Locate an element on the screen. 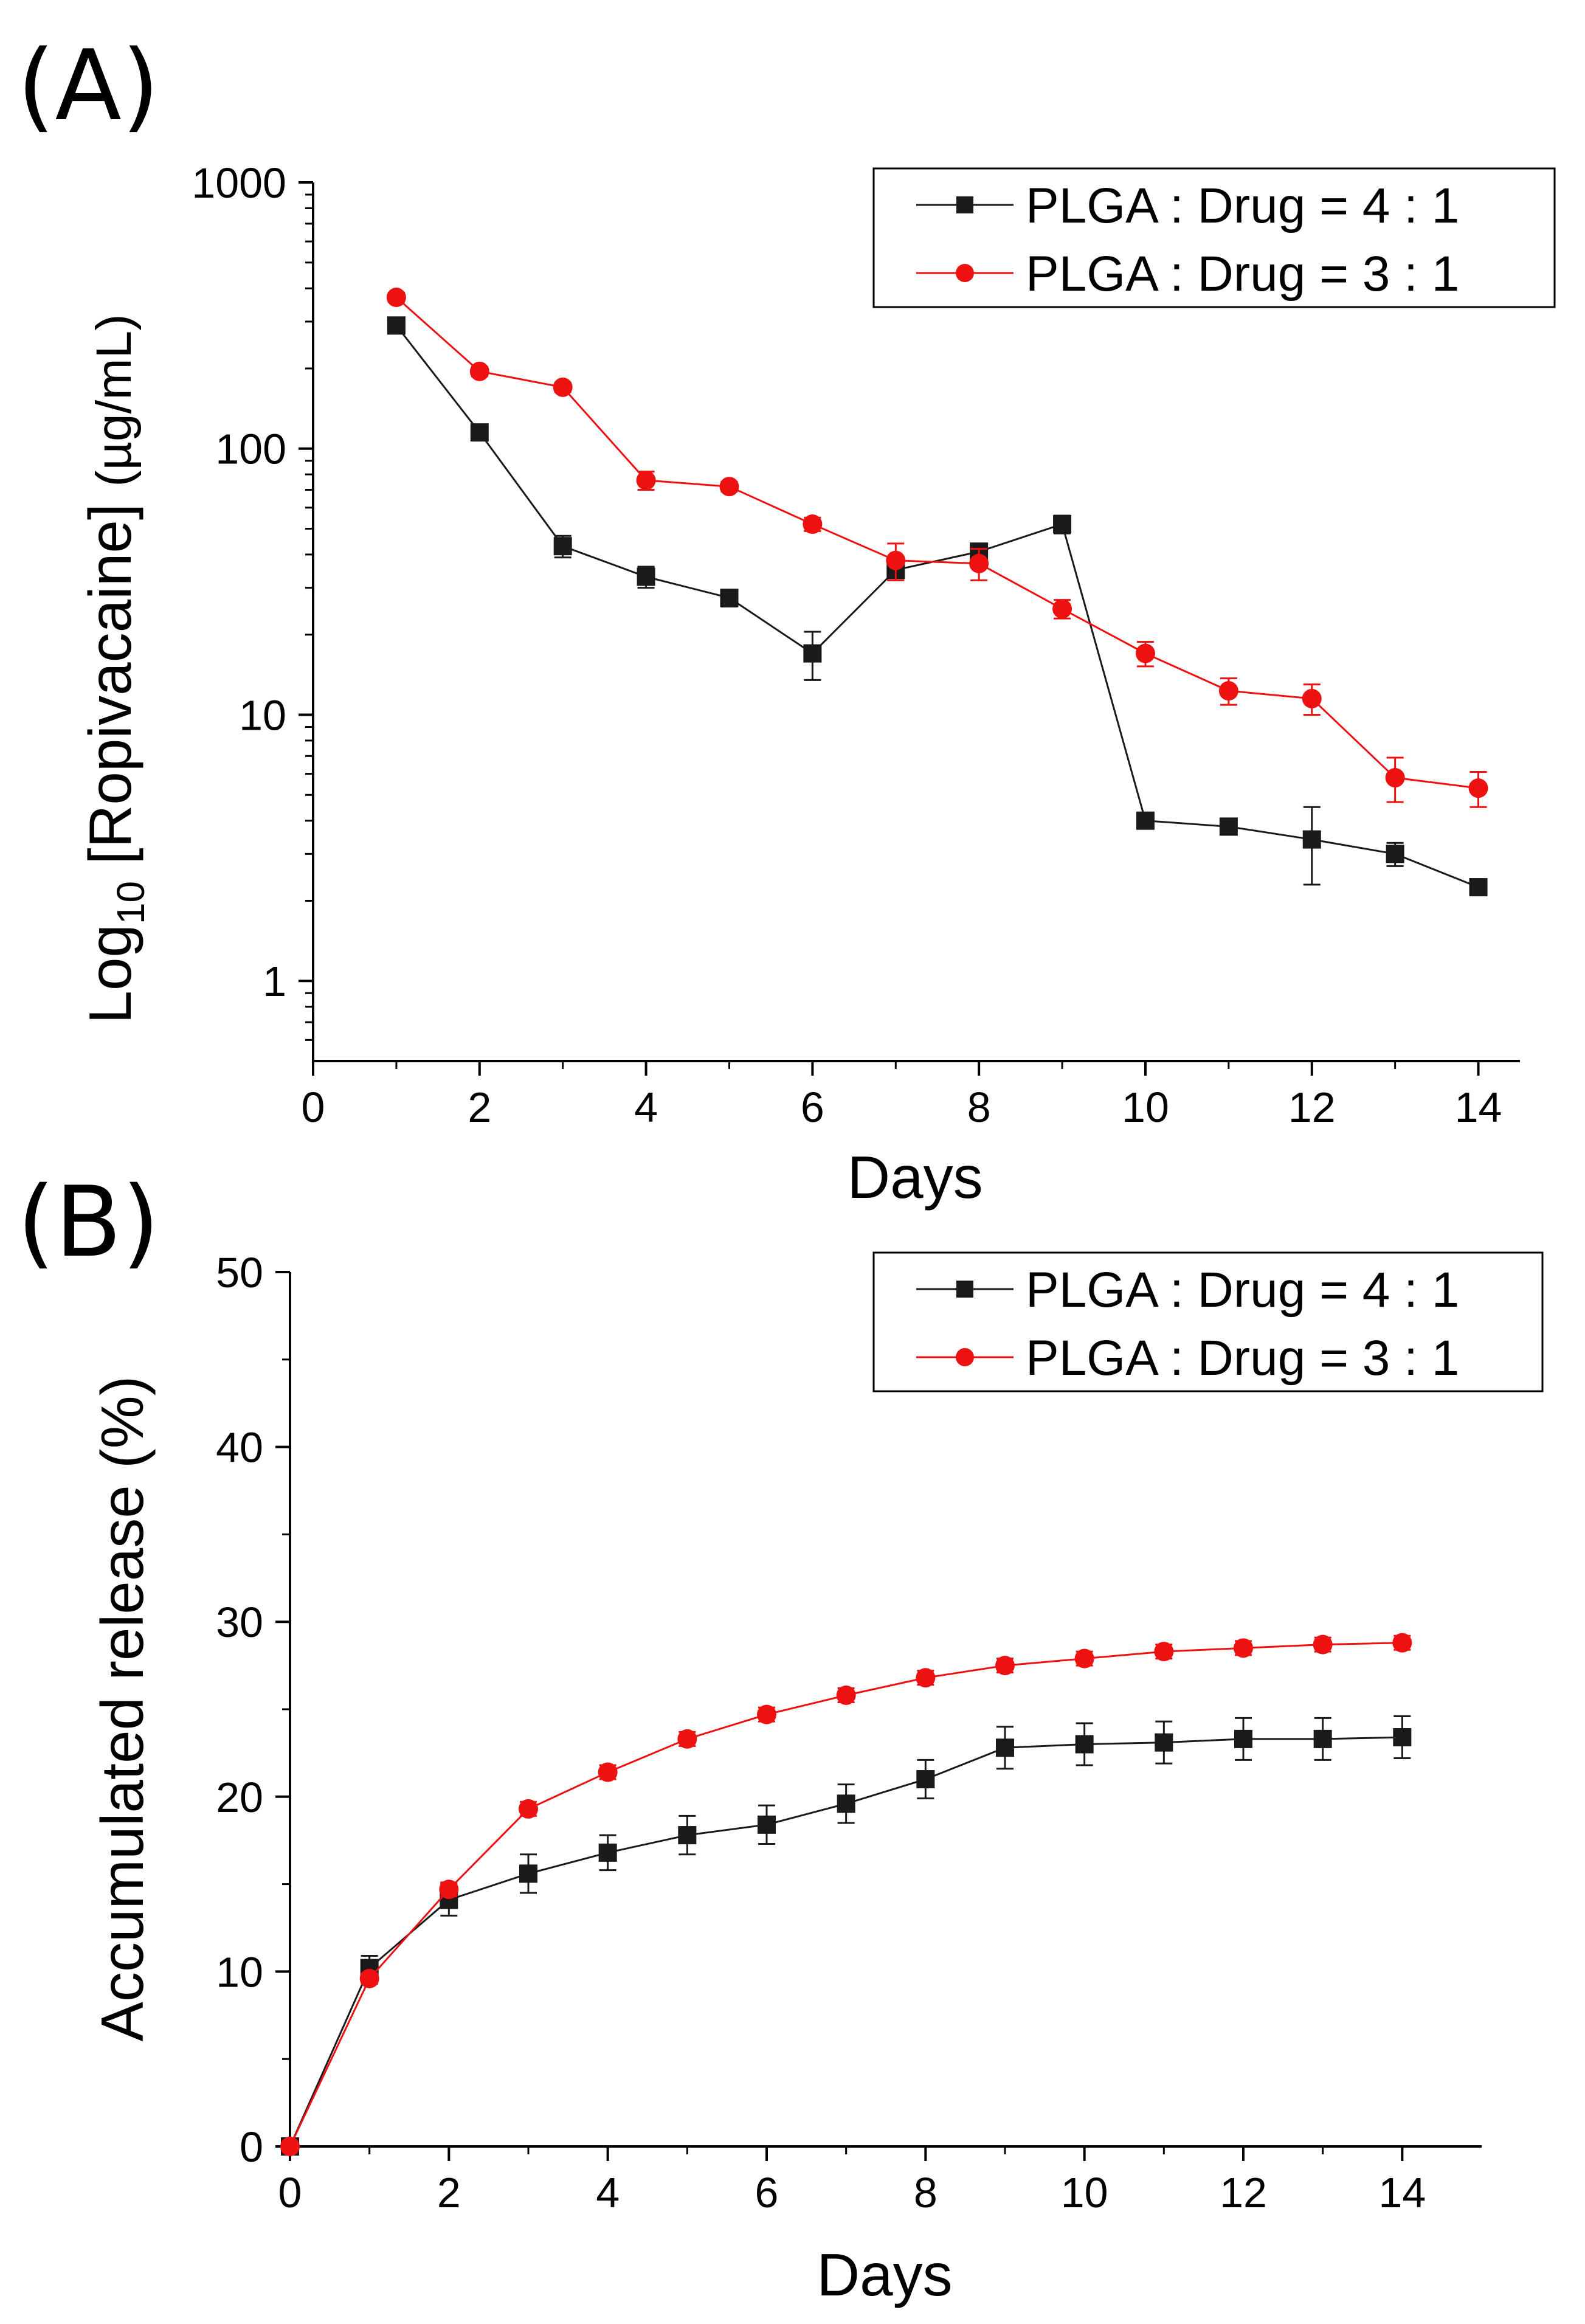 This screenshot has height=2324, width=1585. y-tick-label-b: 30 is located at coordinates (239, 1622).